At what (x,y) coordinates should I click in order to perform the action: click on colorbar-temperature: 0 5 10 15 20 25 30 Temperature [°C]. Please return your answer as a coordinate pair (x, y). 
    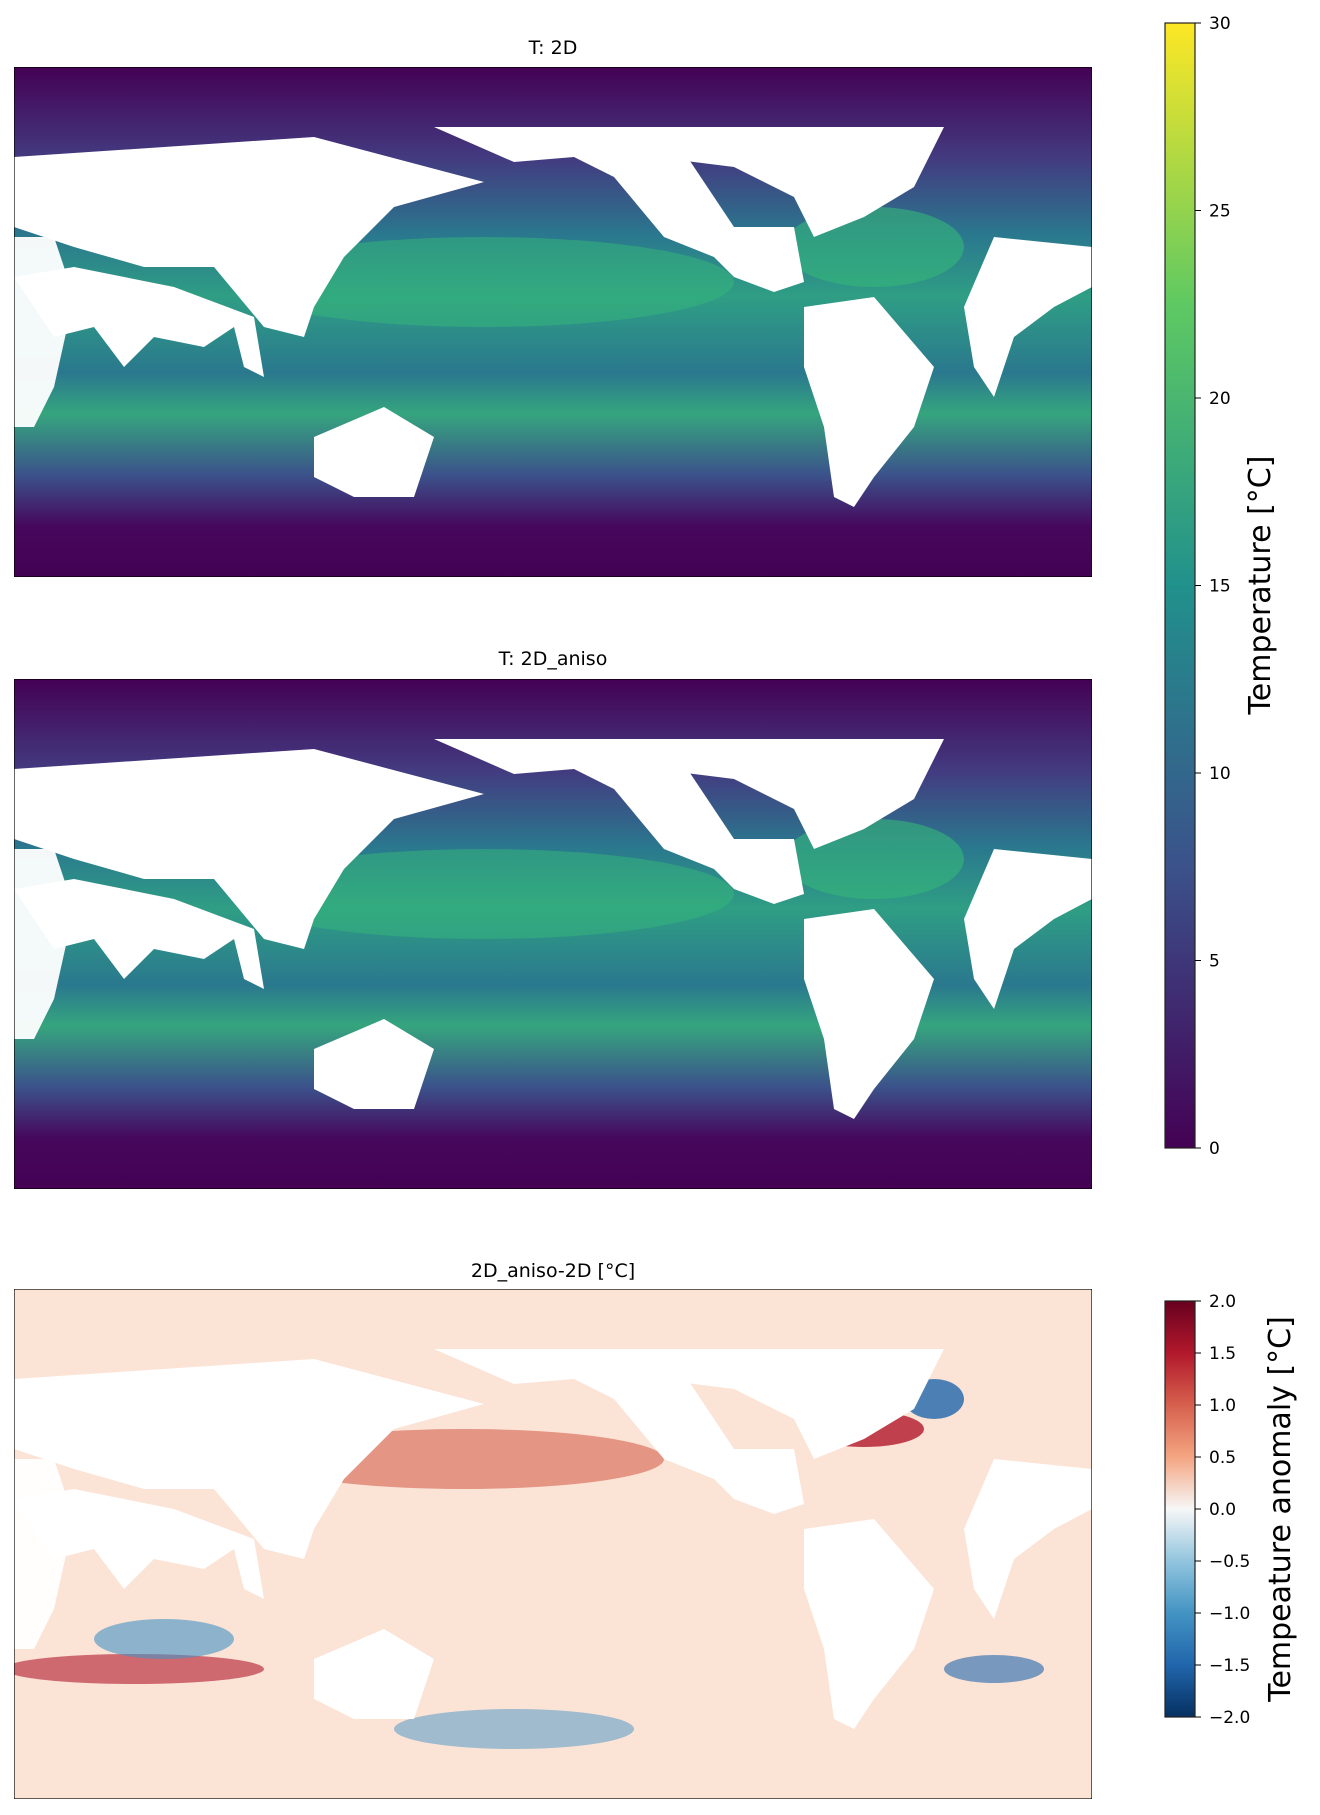
    Looking at the image, I should click on (1221, 586).